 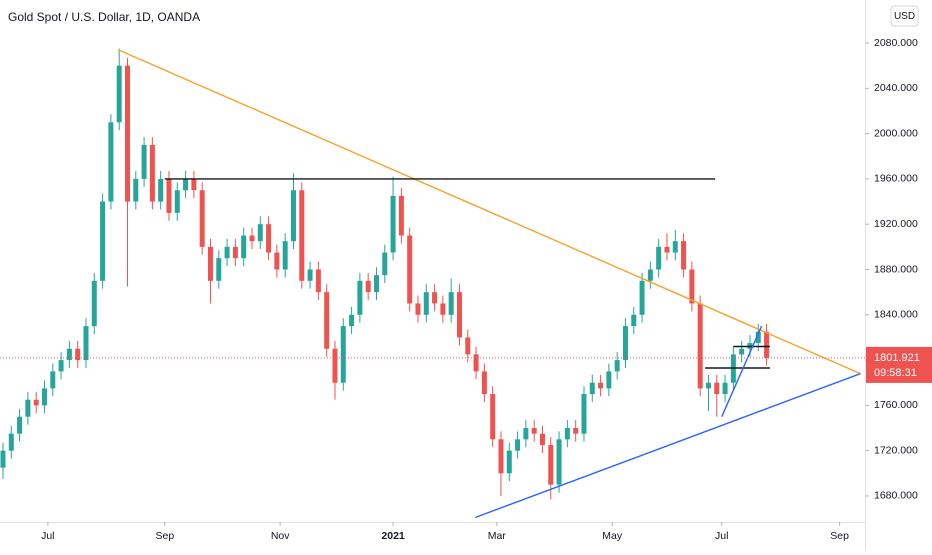 I want to click on last-price-label: 1801.921, so click(x=897, y=358).